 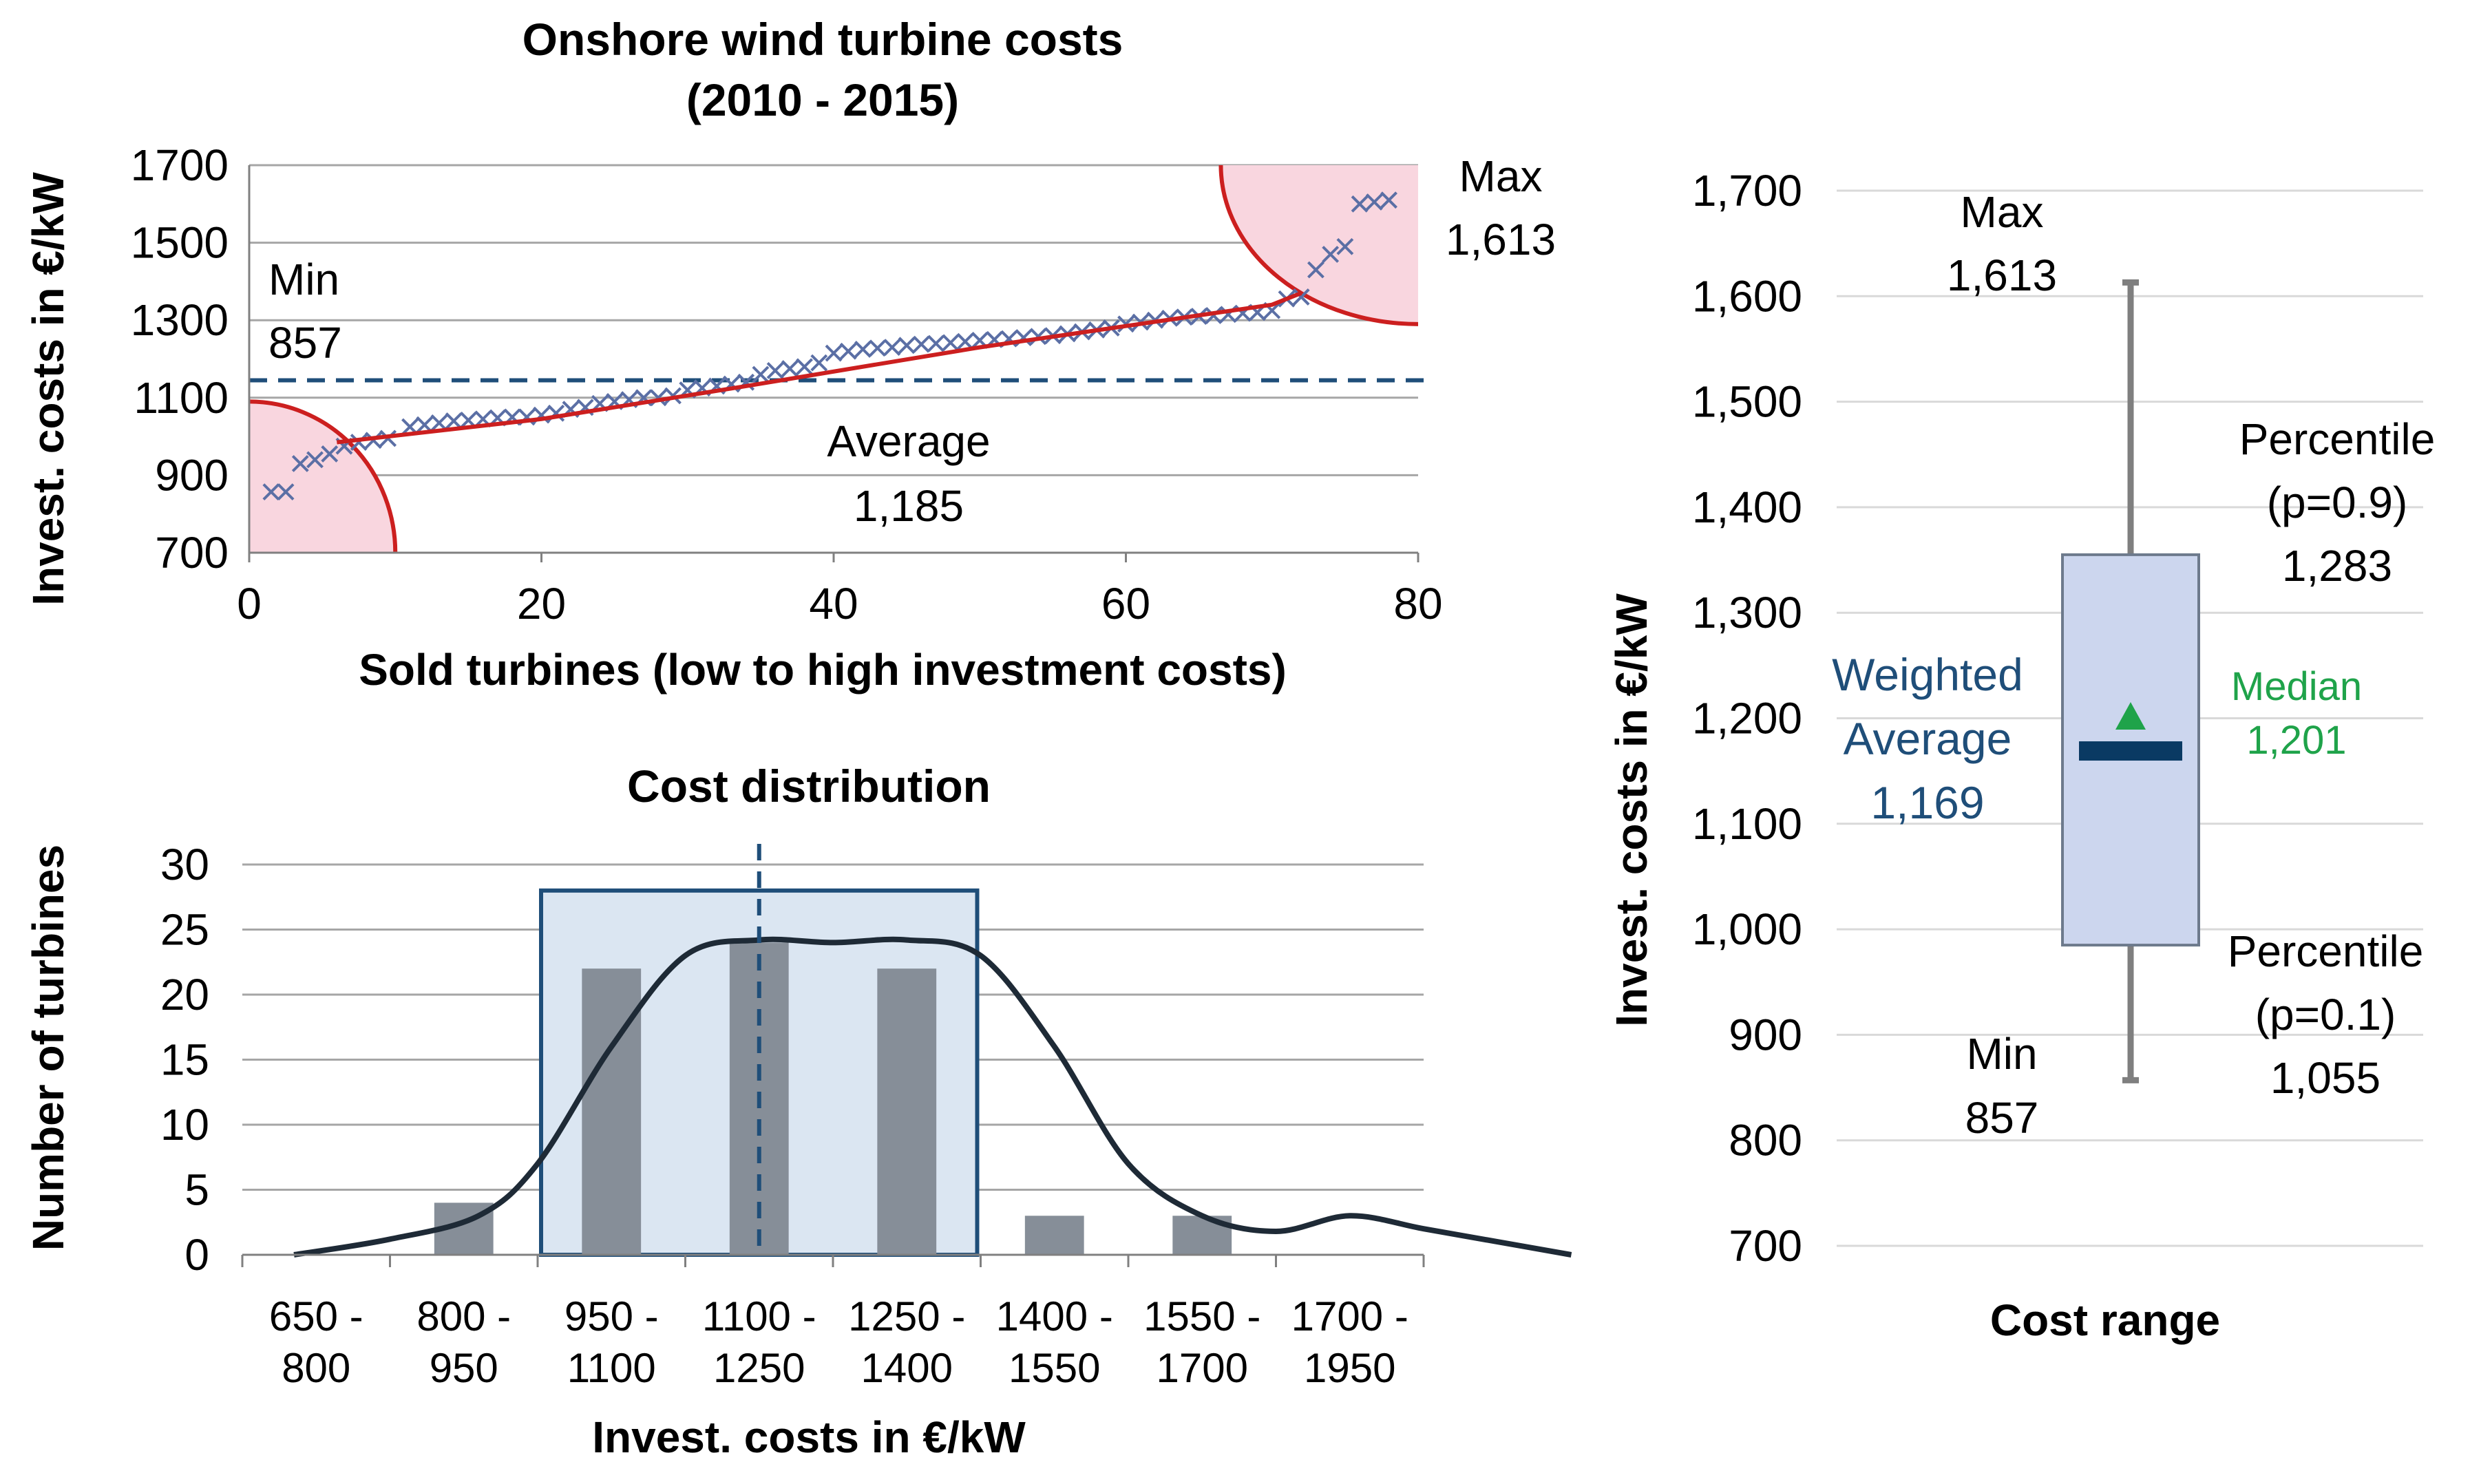 I want to click on histogram-category-label-top: 1100 -, so click(x=759, y=1316).